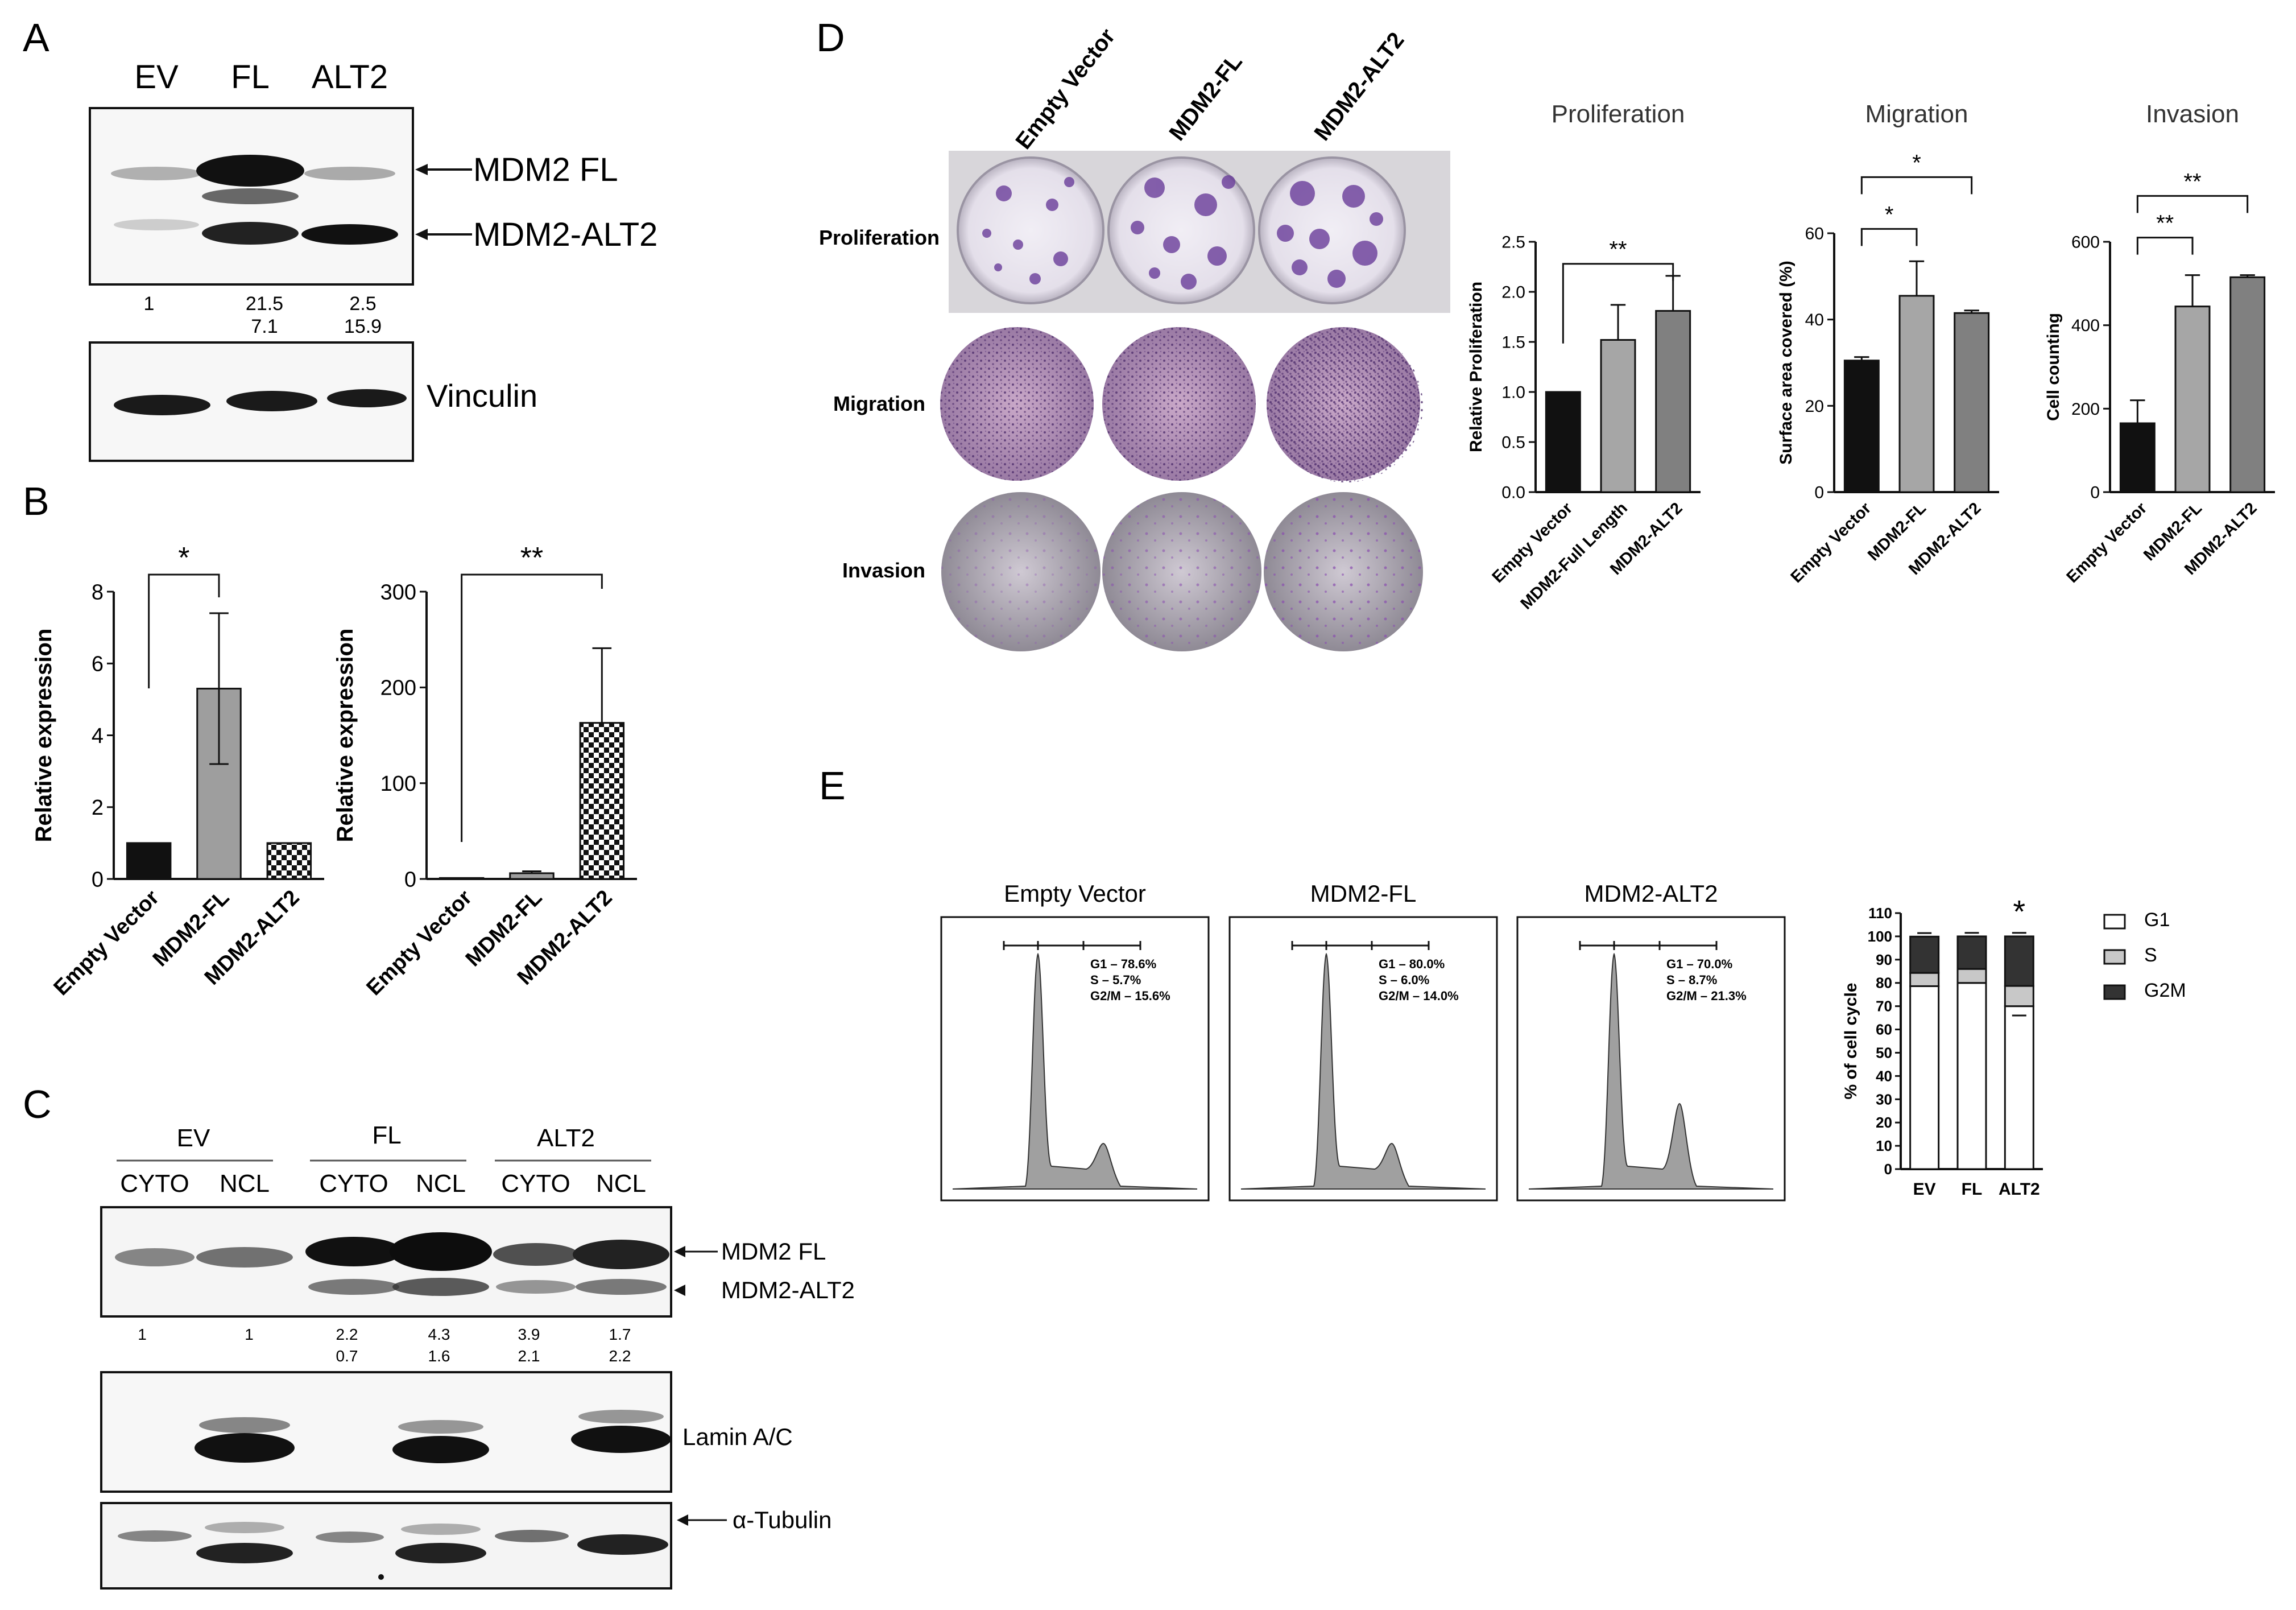 The height and width of the screenshot is (1610, 2296). What do you see at coordinates (142, 1335) in the screenshot?
I see `c-quant-1-1: 1` at bounding box center [142, 1335].